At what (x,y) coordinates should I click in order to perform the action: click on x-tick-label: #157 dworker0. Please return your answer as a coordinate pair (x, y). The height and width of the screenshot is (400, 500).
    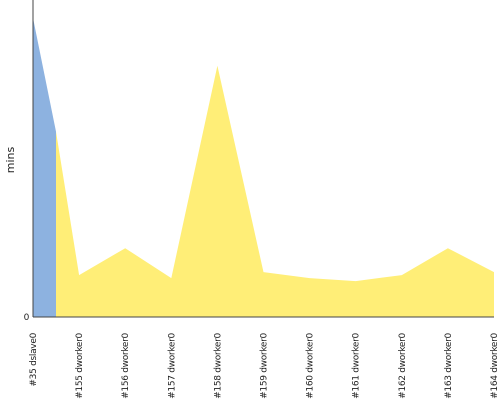
    Looking at the image, I should click on (172, 365).